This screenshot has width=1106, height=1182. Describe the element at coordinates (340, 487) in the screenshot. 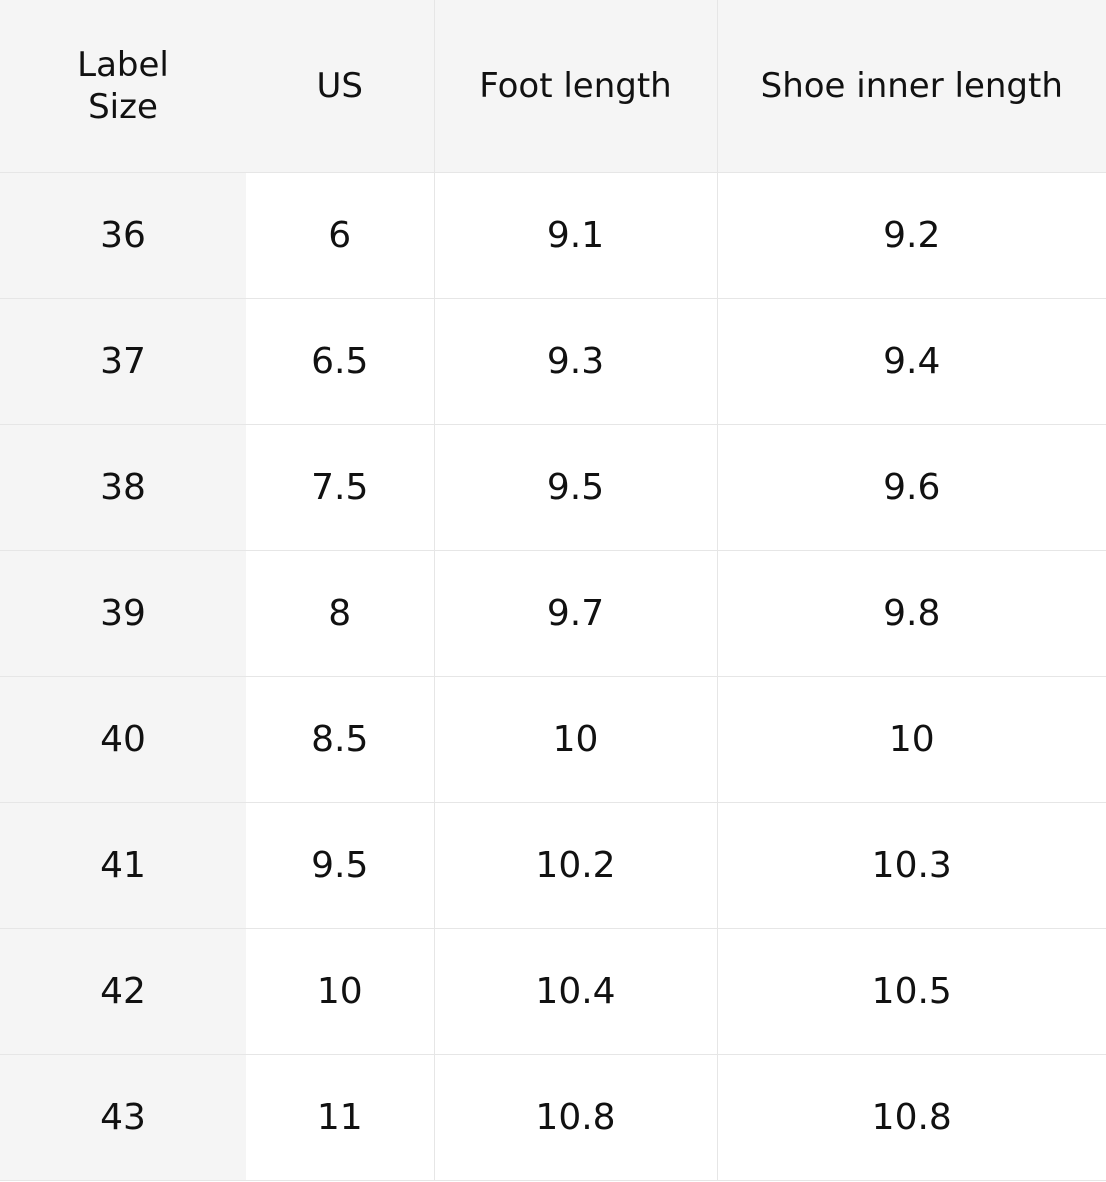

I see `cell-us: 7.5` at that location.